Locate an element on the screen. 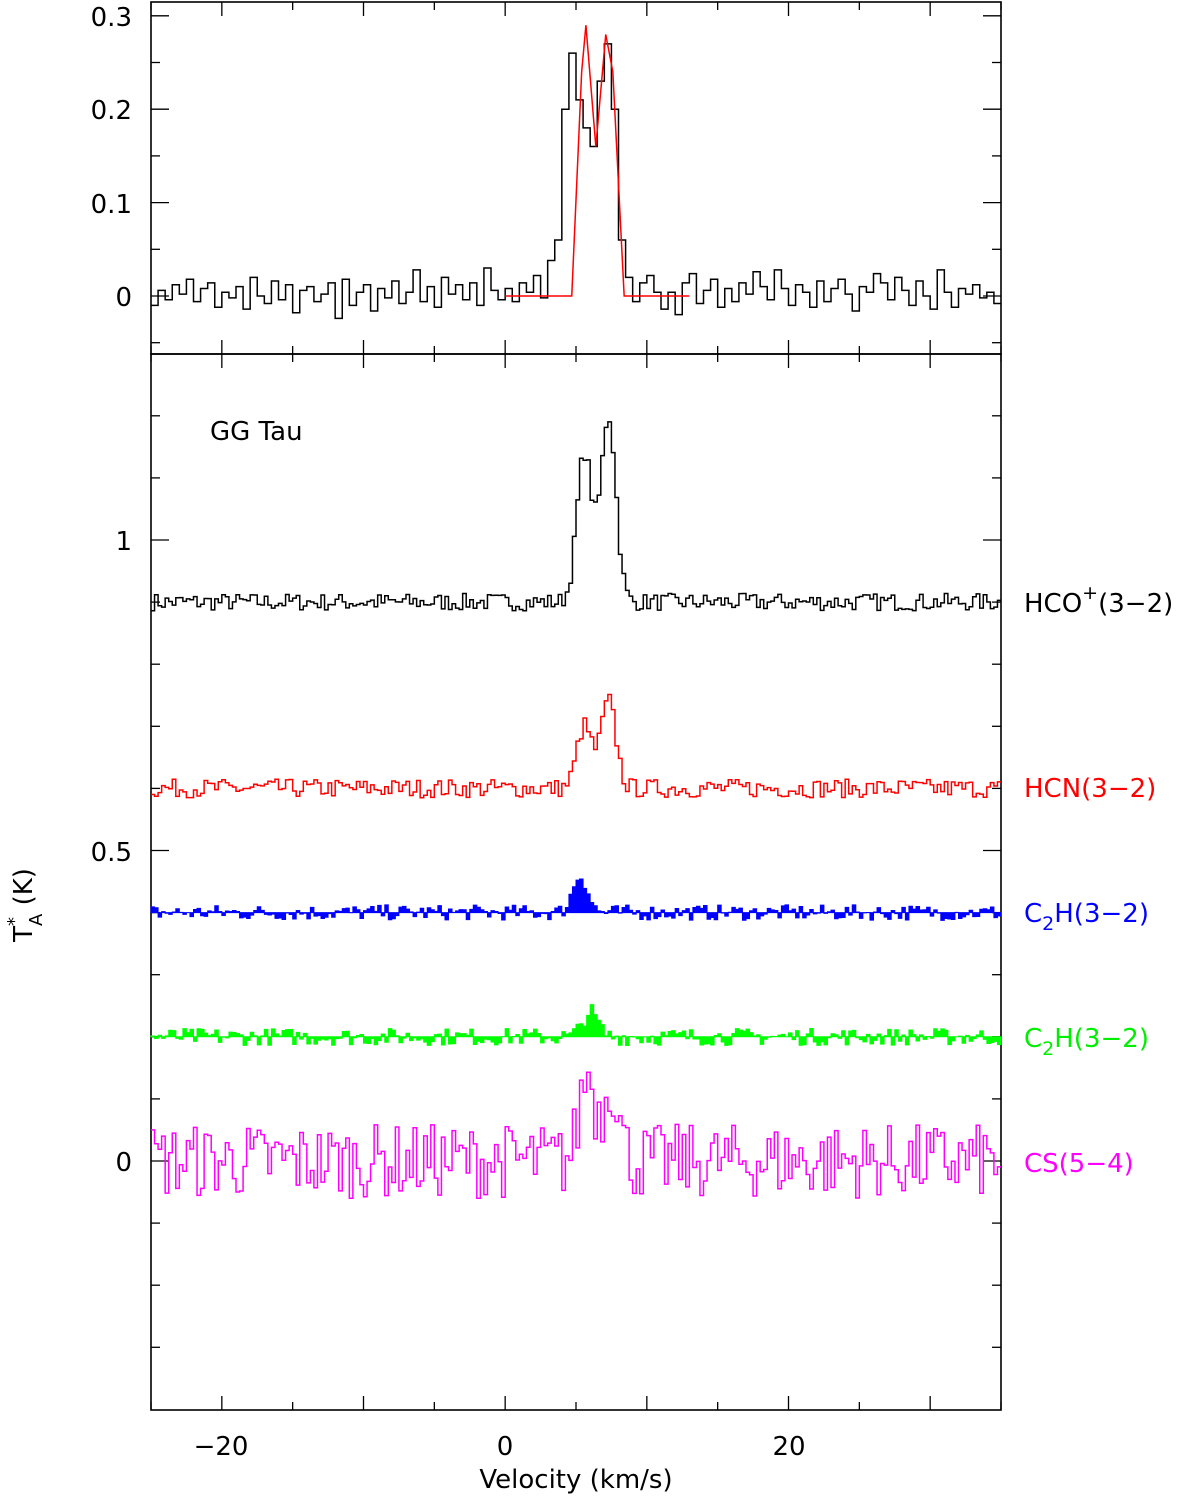  series-label-c2h-blue-post: H(3−2) is located at coordinates (1101, 914).